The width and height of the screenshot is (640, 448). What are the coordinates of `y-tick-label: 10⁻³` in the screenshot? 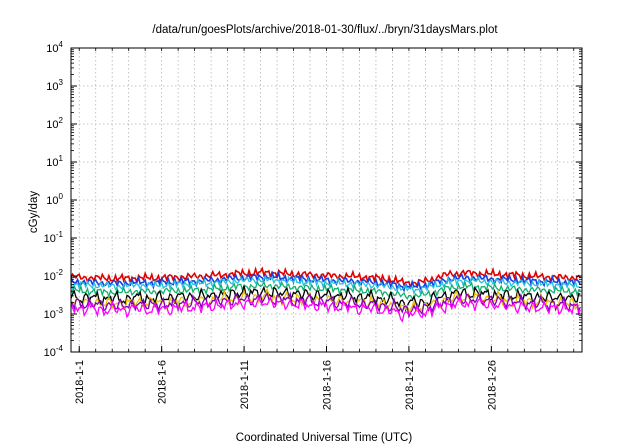 It's located at (54, 313).